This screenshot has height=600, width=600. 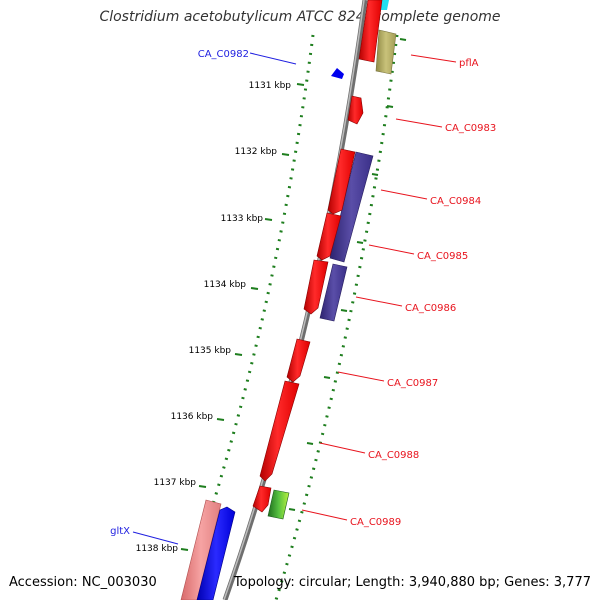 I want to click on scale-label: 1133 kbp, so click(x=242, y=219).